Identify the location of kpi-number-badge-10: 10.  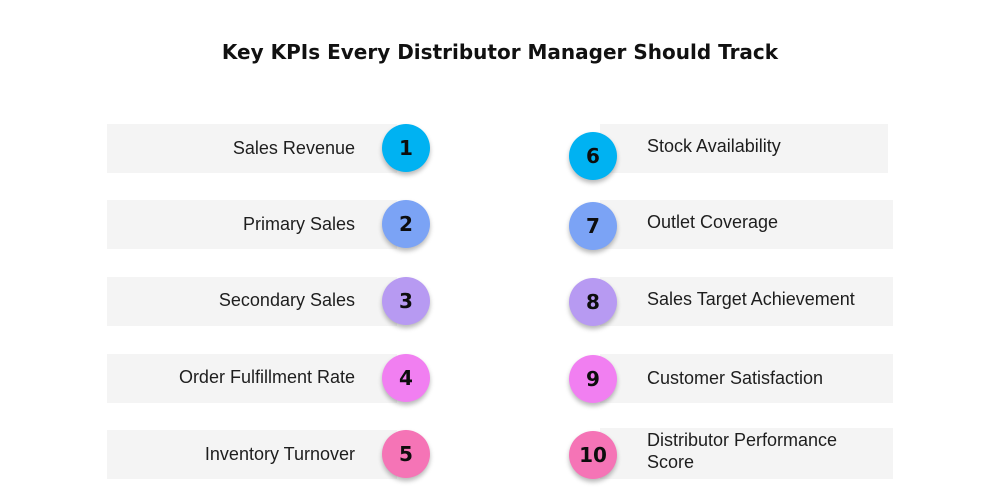
(593, 455).